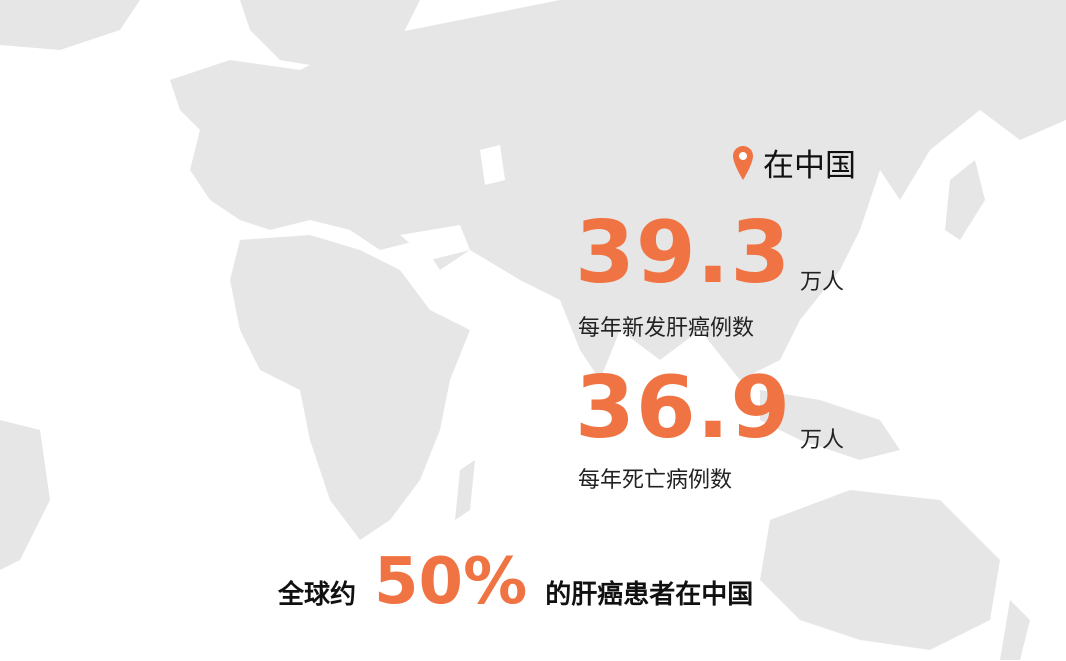 This screenshot has width=1066, height=661. Describe the element at coordinates (683, 253) in the screenshot. I see `new-cases-value: 39.3` at that location.